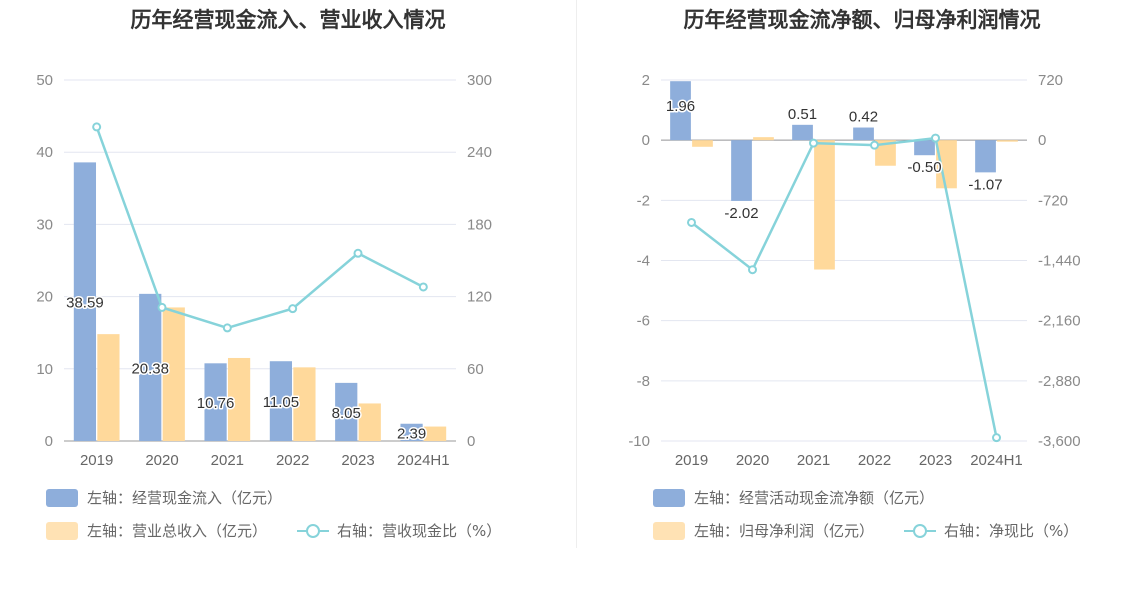  Describe the element at coordinates (741, 213) in the screenshot. I see `data-label: -2.02` at that location.